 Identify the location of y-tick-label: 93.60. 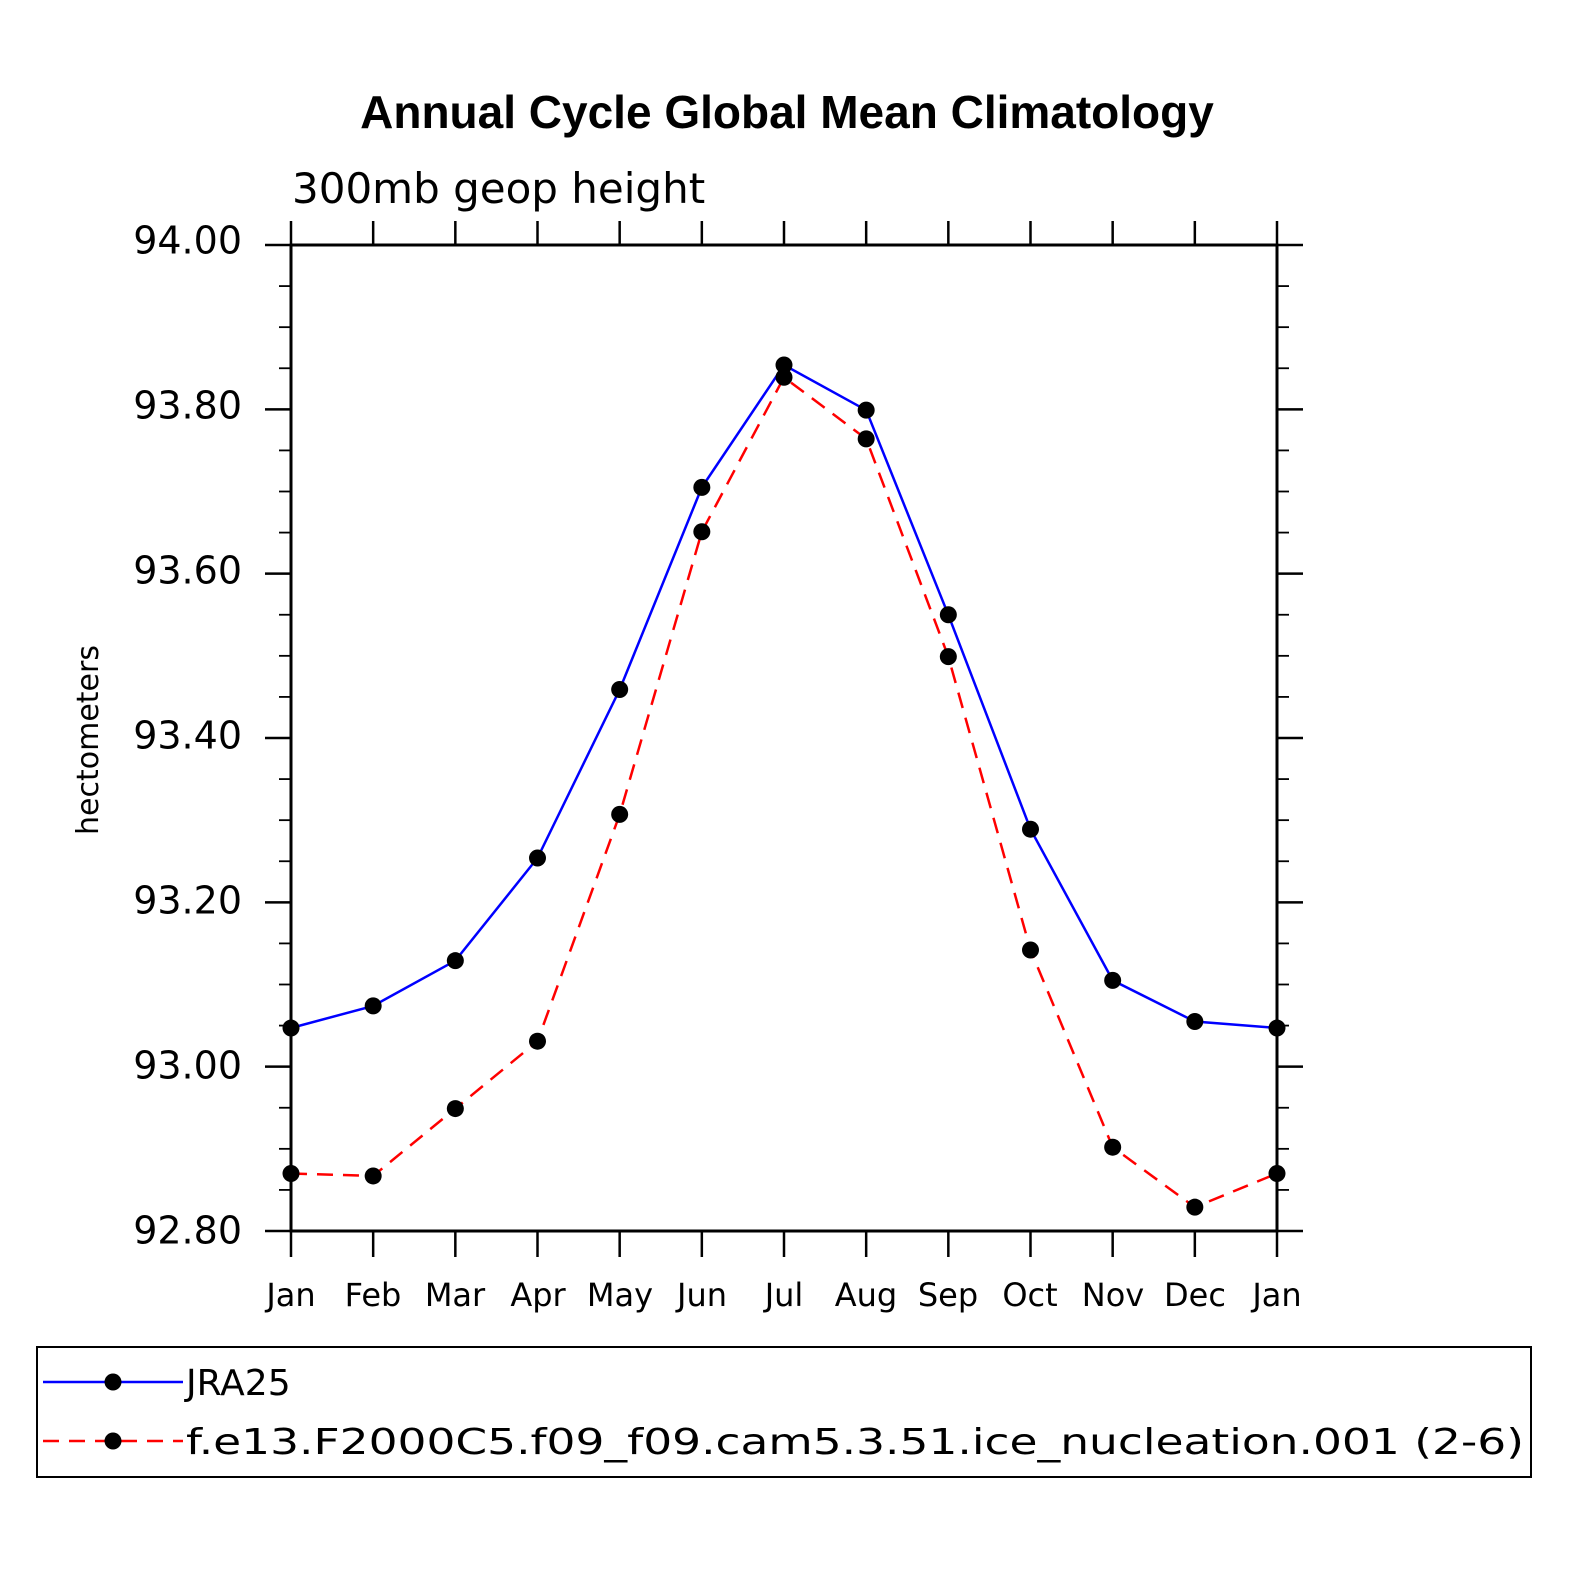
(187, 571).